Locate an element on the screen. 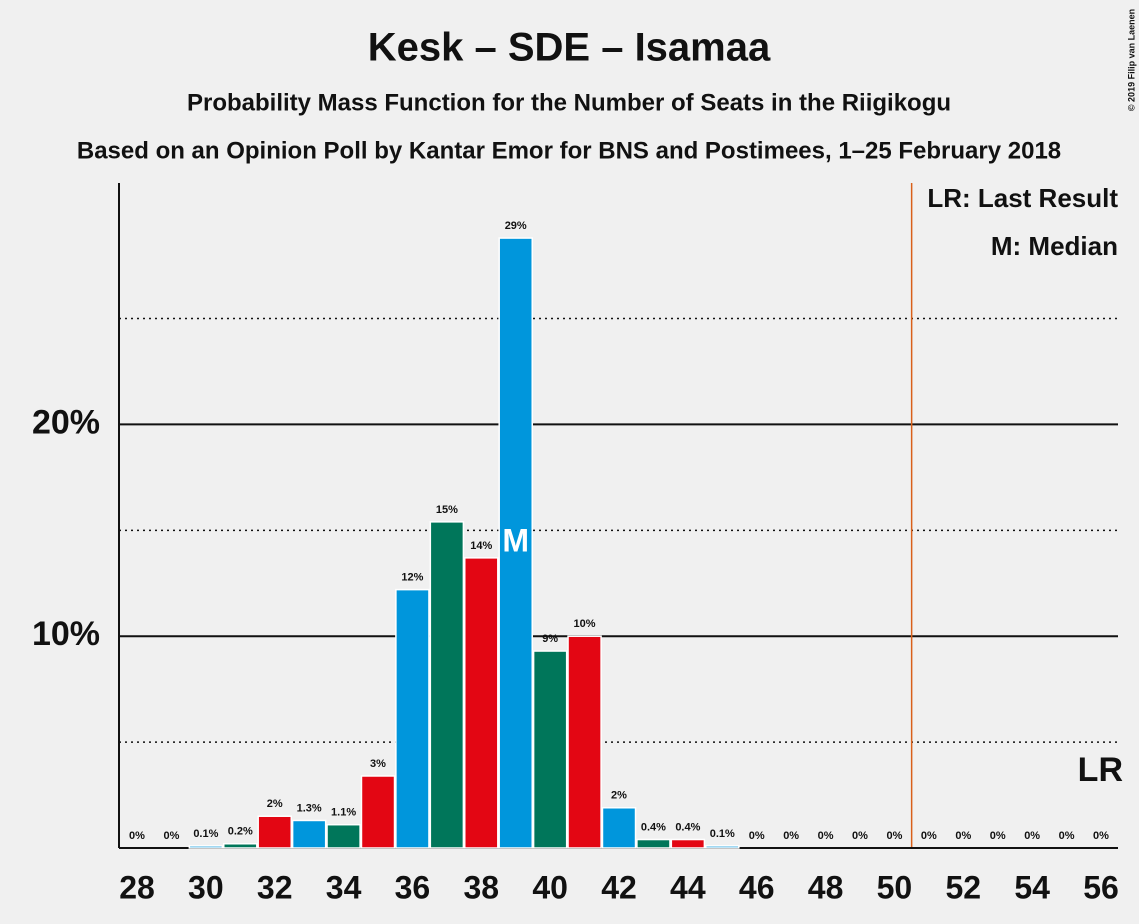 The width and height of the screenshot is (1139, 924). x-tick-label: 36 is located at coordinates (413, 887).